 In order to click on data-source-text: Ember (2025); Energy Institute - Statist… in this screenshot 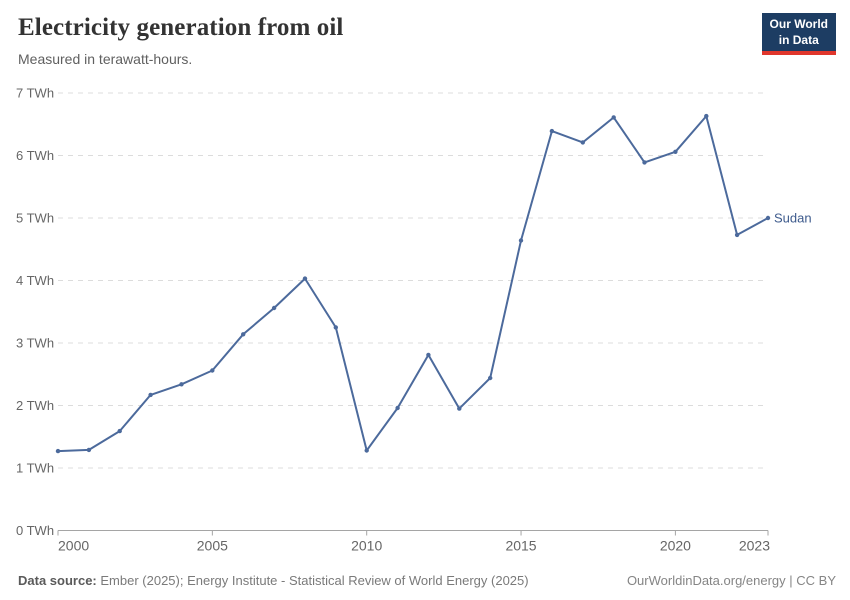, I will do `click(314, 580)`.